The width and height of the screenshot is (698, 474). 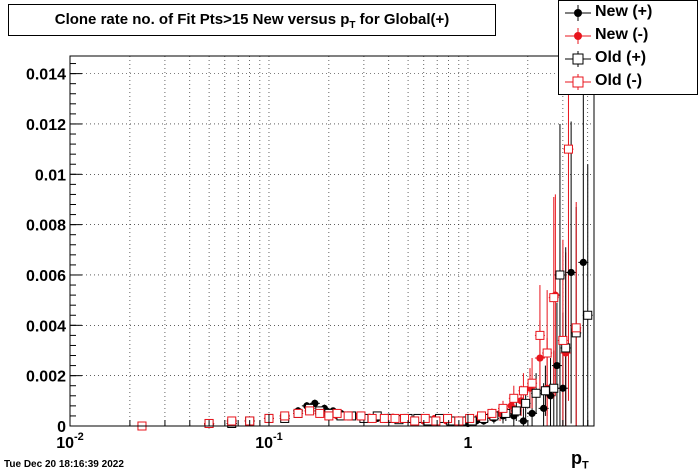 I want to click on legend-label: New (+), so click(x=624, y=11).